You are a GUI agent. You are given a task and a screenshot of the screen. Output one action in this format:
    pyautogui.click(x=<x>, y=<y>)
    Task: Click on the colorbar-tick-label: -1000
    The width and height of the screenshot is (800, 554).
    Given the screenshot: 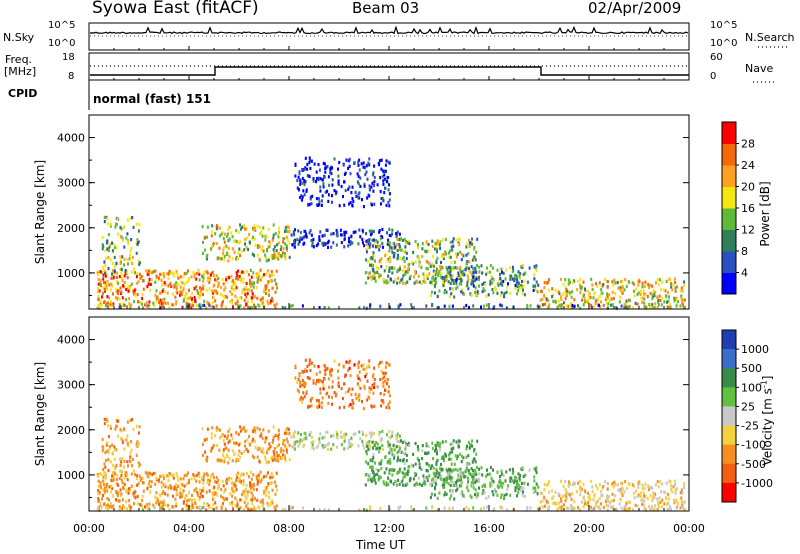 What is the action you would take?
    pyautogui.click(x=757, y=483)
    